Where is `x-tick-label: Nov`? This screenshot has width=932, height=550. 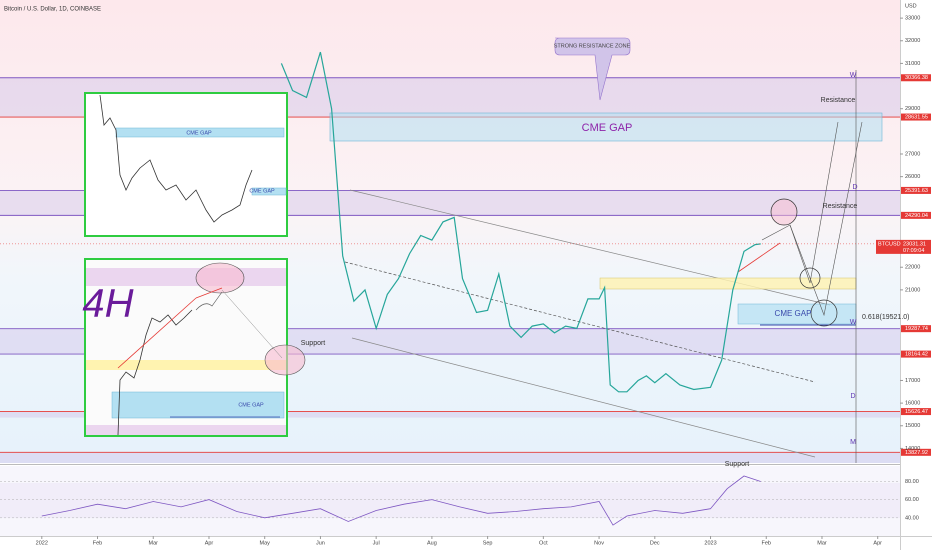 x-tick-label: Nov is located at coordinates (599, 543).